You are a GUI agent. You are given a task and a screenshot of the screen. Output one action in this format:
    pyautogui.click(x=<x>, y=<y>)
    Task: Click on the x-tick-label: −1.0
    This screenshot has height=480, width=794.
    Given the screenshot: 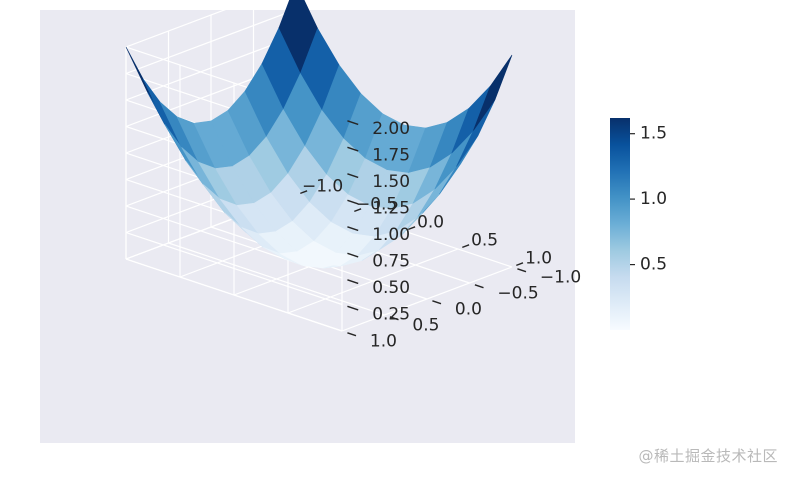 What is the action you would take?
    pyautogui.click(x=322, y=187)
    